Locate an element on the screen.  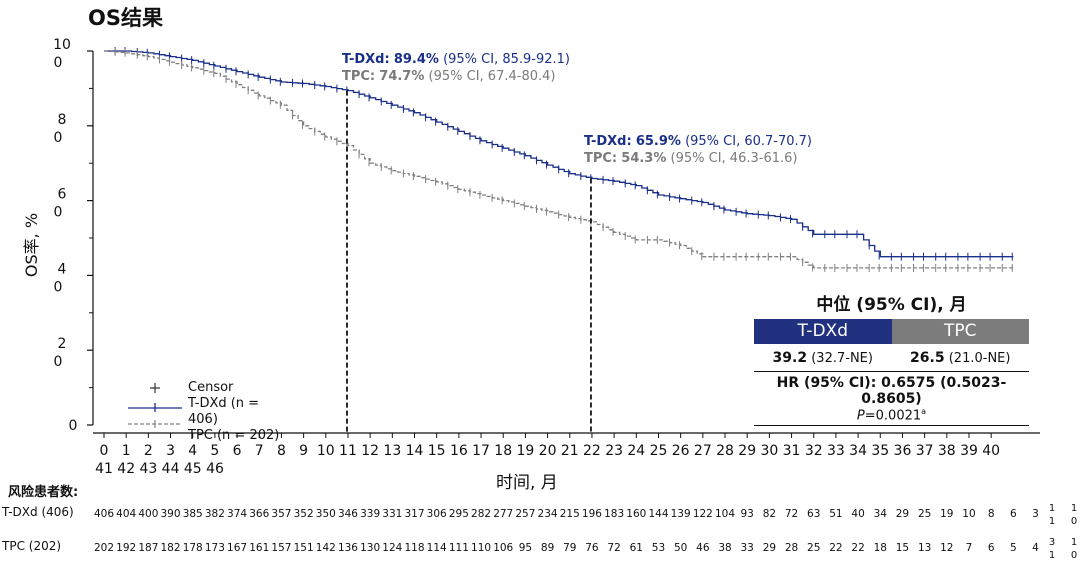
y-tick-label-100: 10 is located at coordinates (62, 45).